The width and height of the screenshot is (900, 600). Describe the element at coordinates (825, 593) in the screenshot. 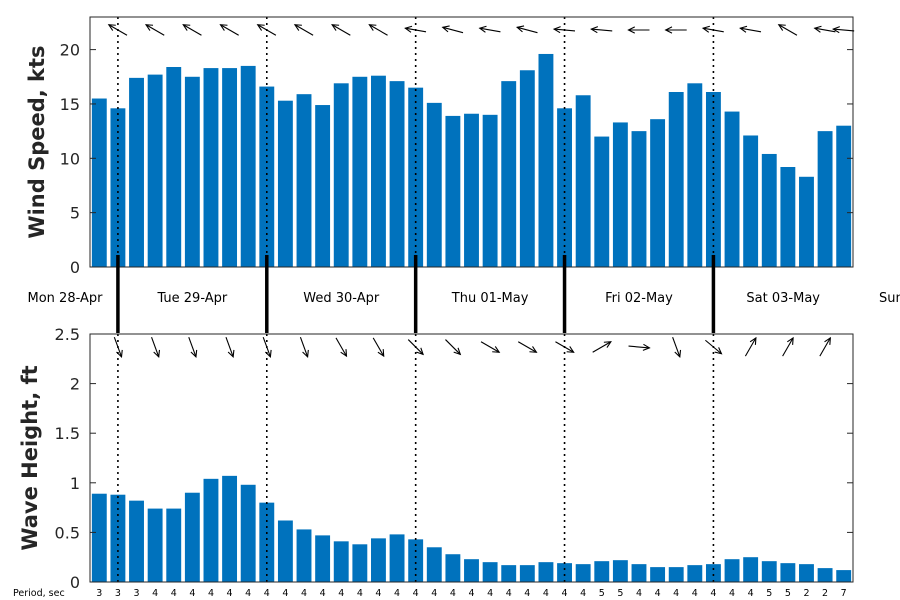

I see `period-value: 2` at that location.